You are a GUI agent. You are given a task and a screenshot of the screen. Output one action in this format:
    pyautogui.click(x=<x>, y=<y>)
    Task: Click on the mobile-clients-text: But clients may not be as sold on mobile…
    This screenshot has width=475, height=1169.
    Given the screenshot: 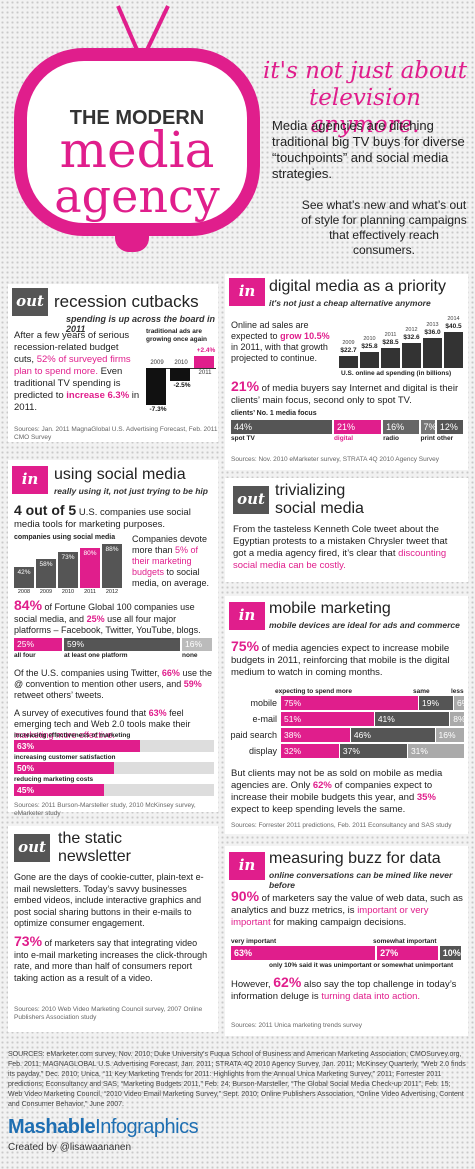 What is the action you would take?
    pyautogui.click(x=337, y=791)
    